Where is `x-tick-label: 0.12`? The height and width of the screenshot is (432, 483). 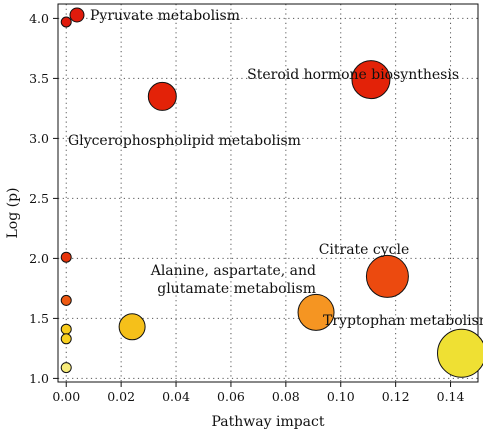 x-tick-label: 0.12 is located at coordinates (396, 396).